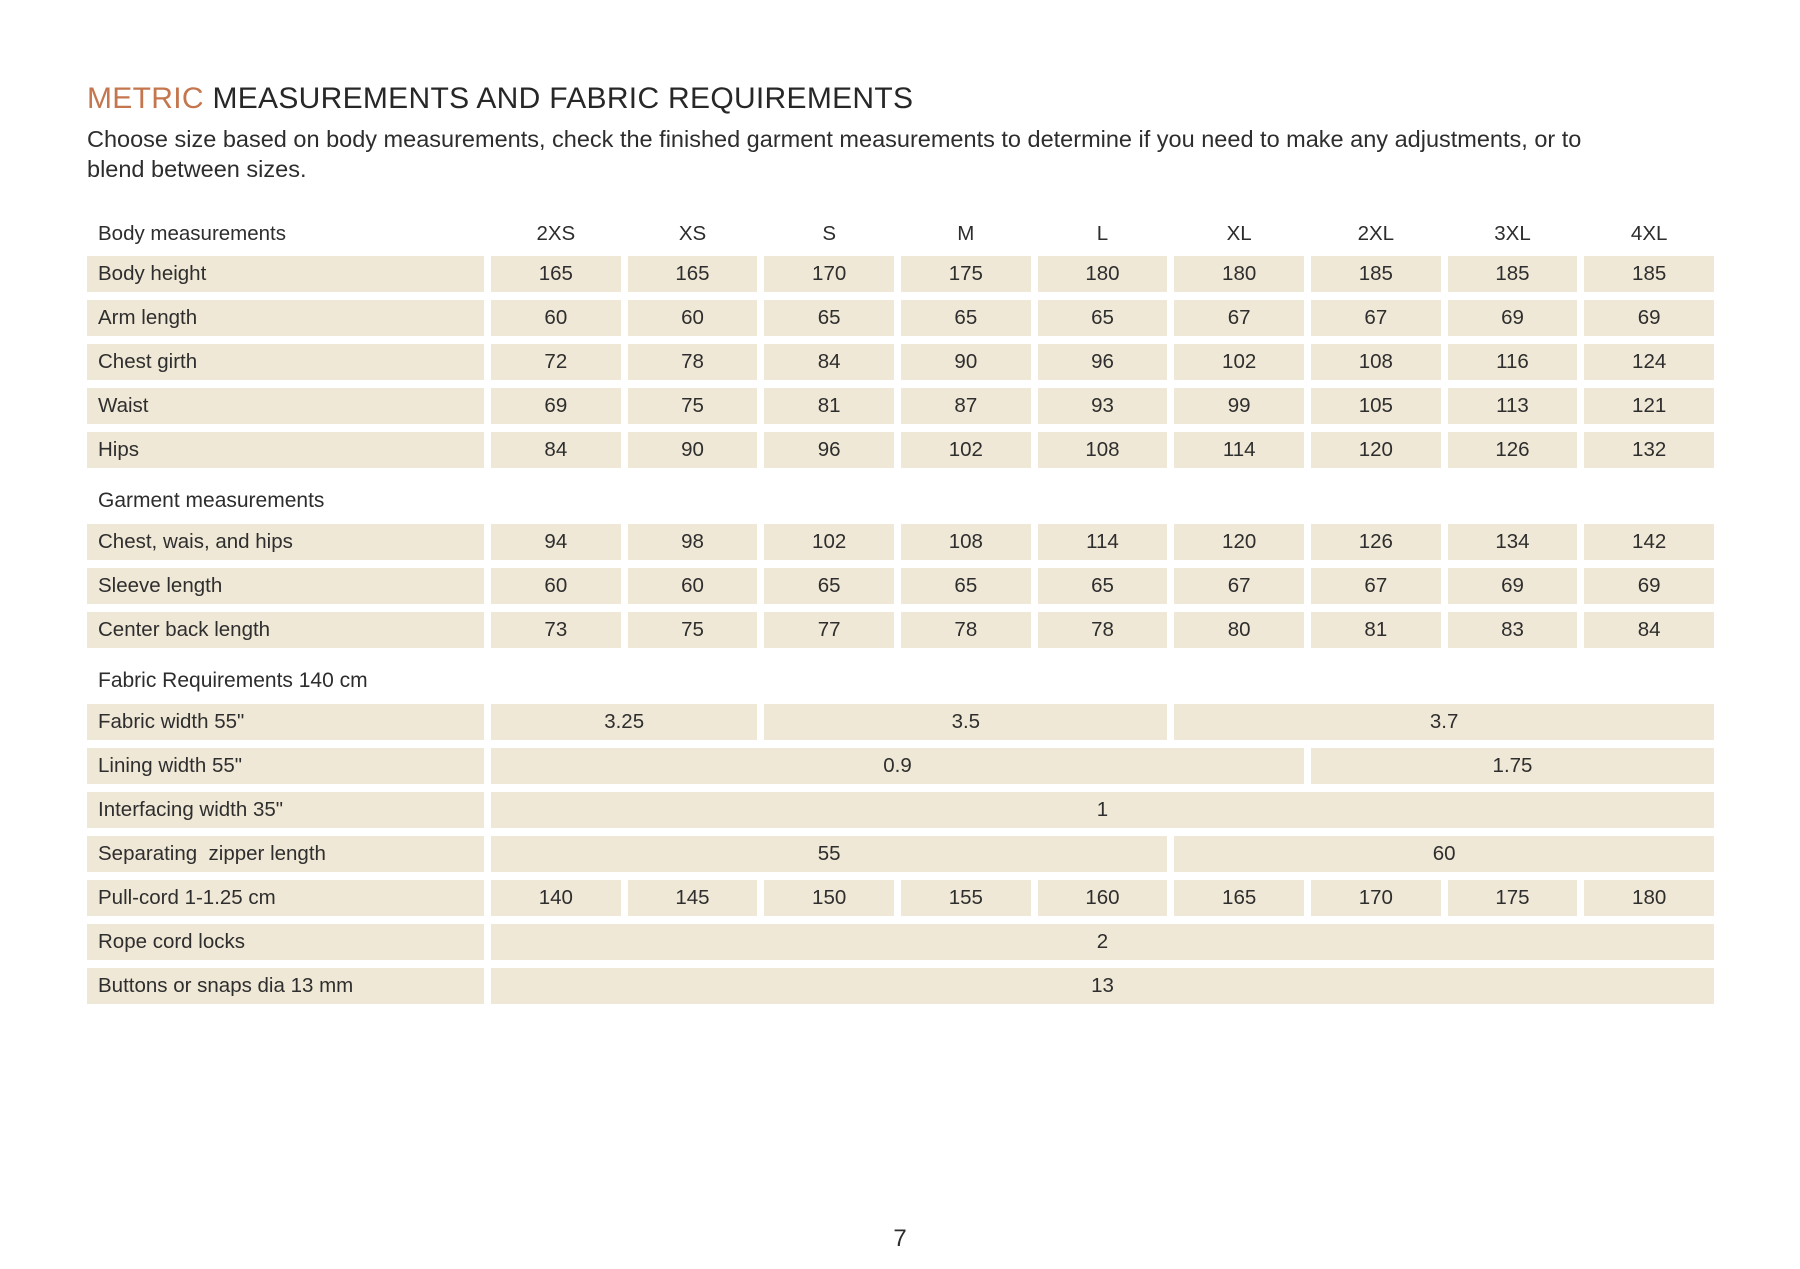  What do you see at coordinates (966, 406) in the screenshot?
I see `value-cell: 87` at bounding box center [966, 406].